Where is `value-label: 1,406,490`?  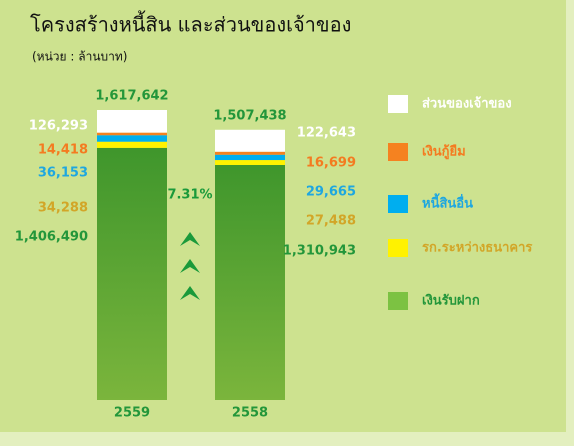 value-label: 1,406,490 is located at coordinates (51, 237).